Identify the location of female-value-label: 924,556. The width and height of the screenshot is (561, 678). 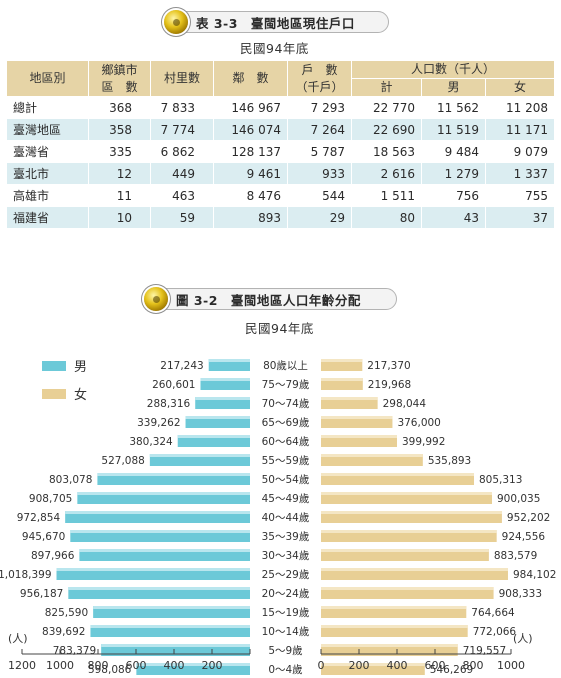
(524, 537).